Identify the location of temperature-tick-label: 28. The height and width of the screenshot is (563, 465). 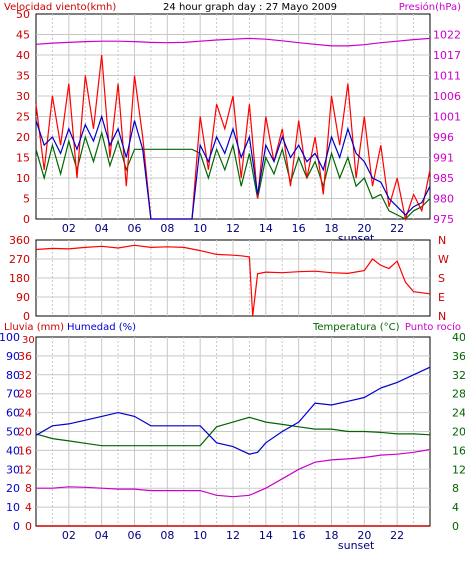
(458, 394).